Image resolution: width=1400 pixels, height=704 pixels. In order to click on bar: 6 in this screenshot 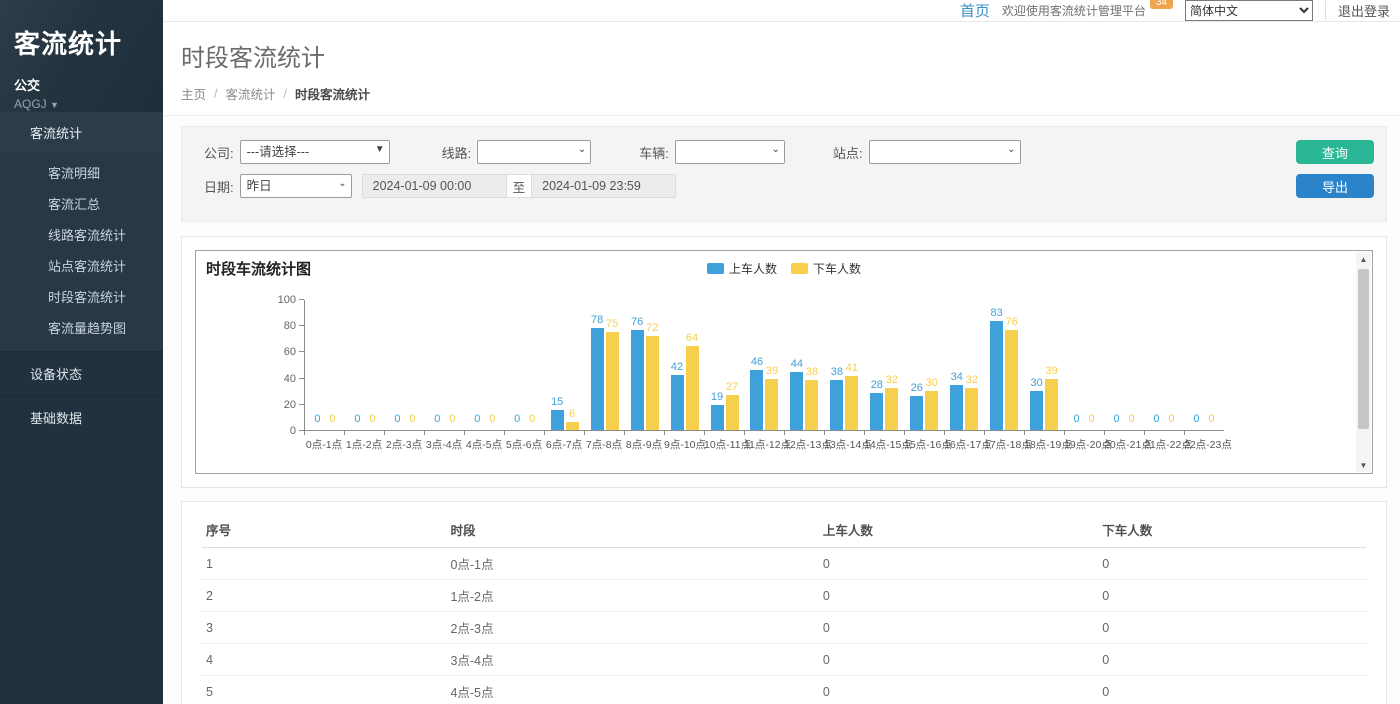, I will do `click(572, 419)`.